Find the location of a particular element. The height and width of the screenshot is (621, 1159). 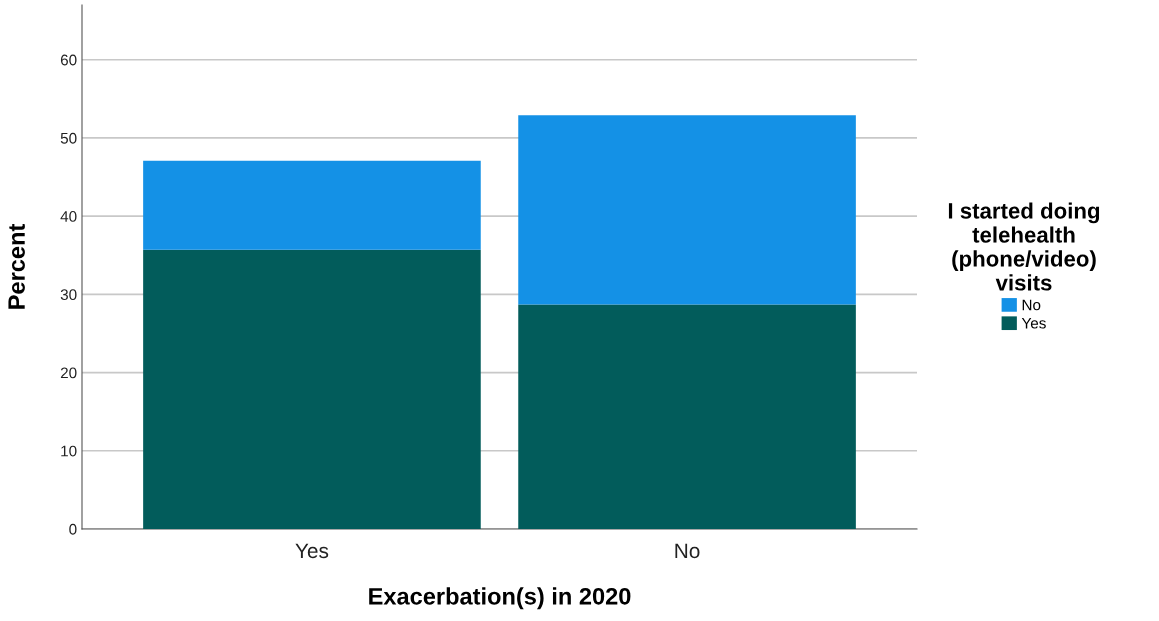

legend-label: Yes is located at coordinates (1033, 323).